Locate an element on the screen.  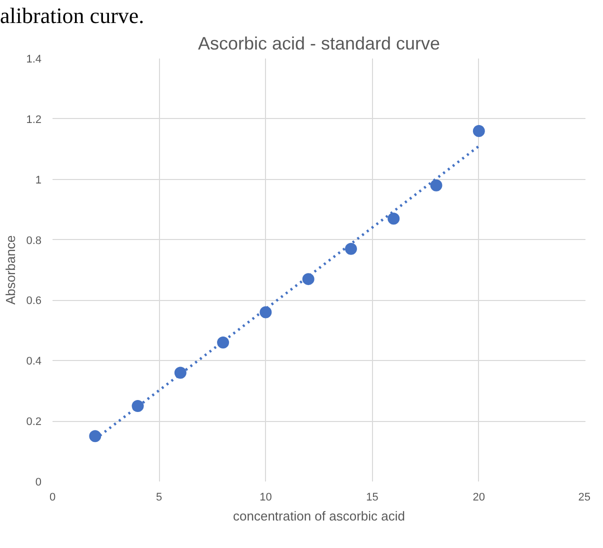
text: alibration curve. is located at coordinates (72, 16).